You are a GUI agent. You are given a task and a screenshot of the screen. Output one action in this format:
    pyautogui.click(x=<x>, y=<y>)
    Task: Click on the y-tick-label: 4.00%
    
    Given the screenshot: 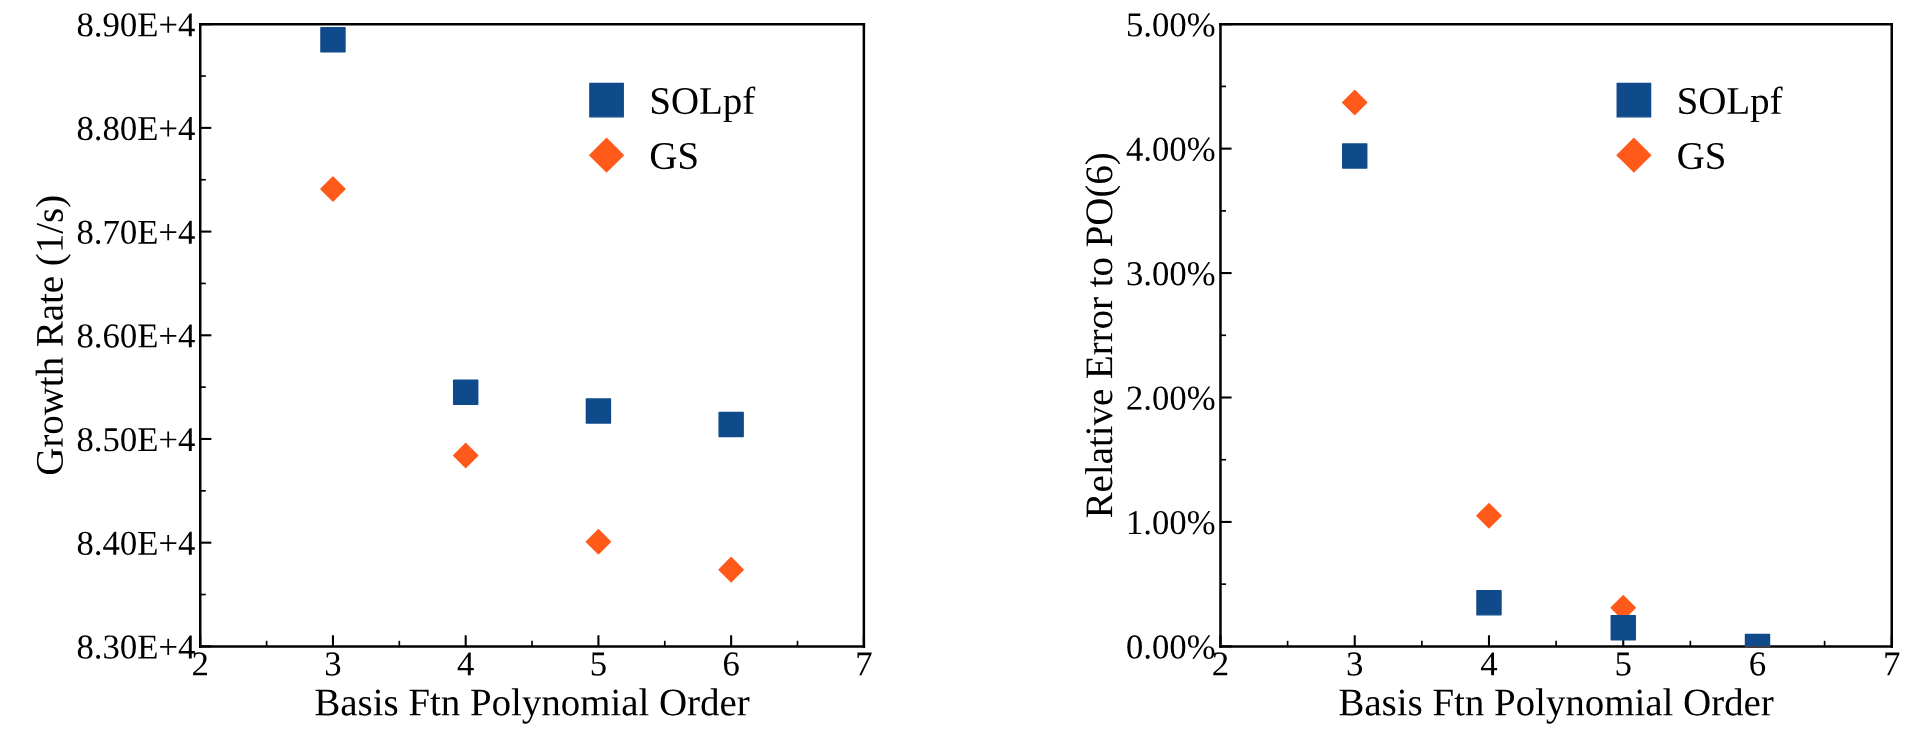 What is the action you would take?
    pyautogui.click(x=1170, y=149)
    